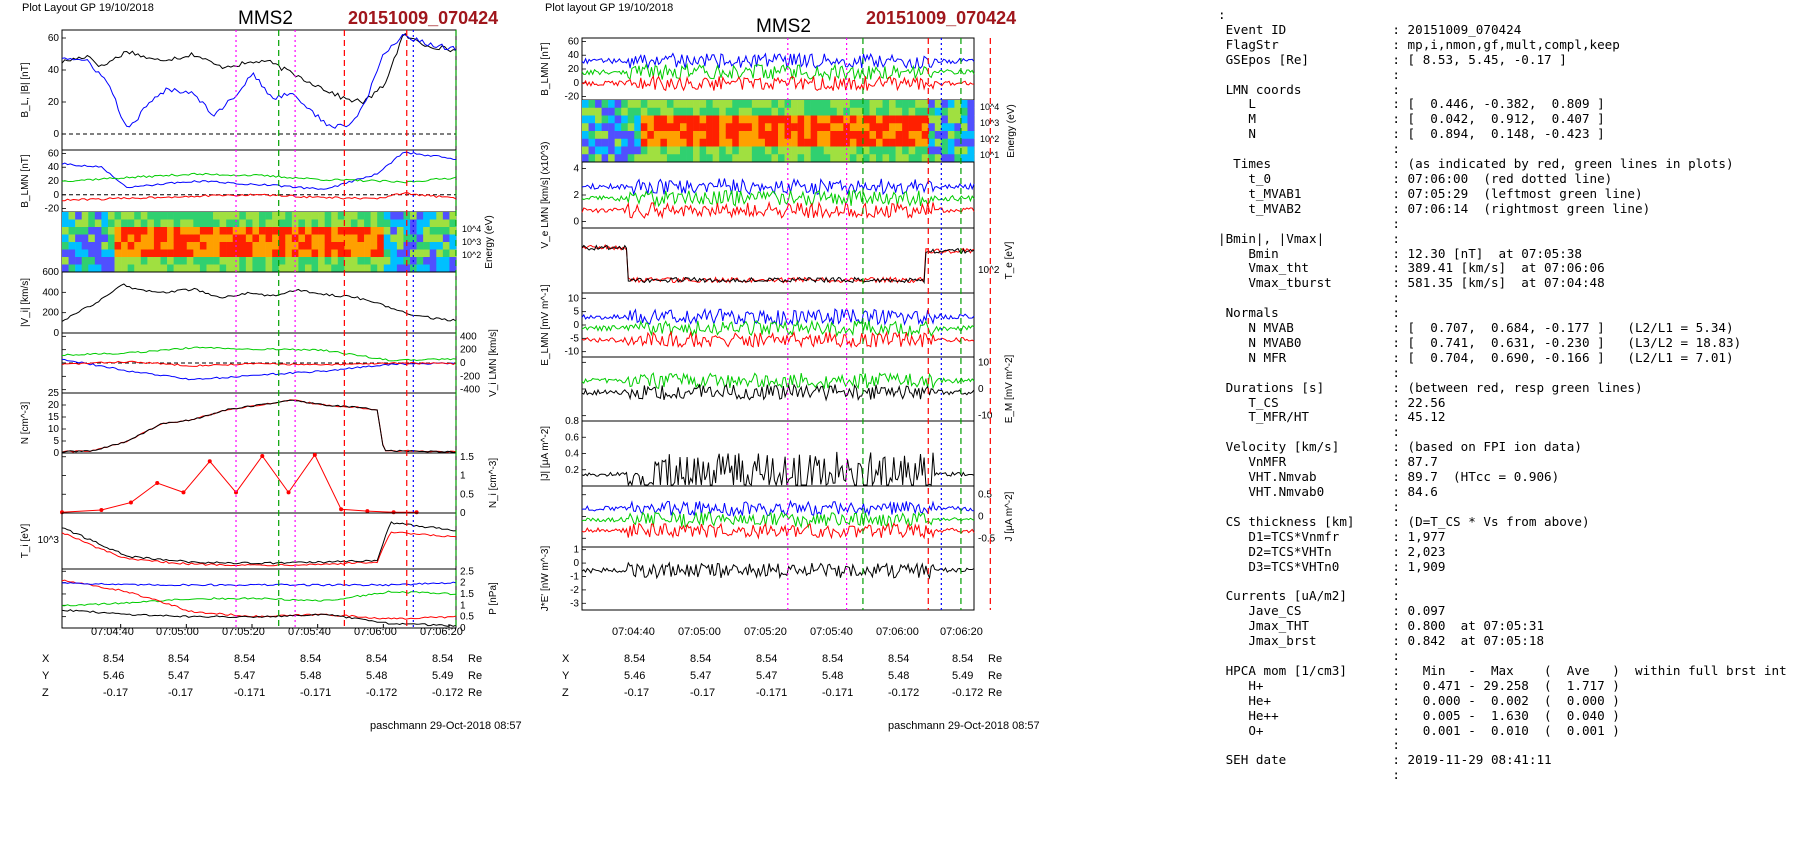 This screenshot has height=841, width=1804. What do you see at coordinates (995, 693) in the screenshot?
I see `ephemeris-unit: Re` at bounding box center [995, 693].